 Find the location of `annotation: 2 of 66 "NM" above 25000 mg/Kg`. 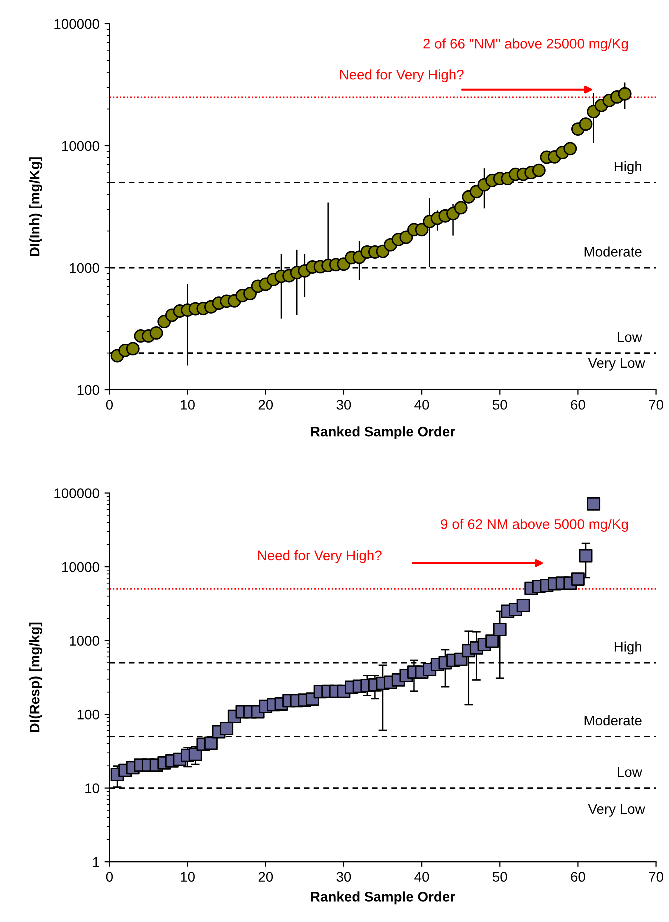

annotation: 2 of 66 "NM" above 25000 mg/Kg is located at coordinates (526, 45).